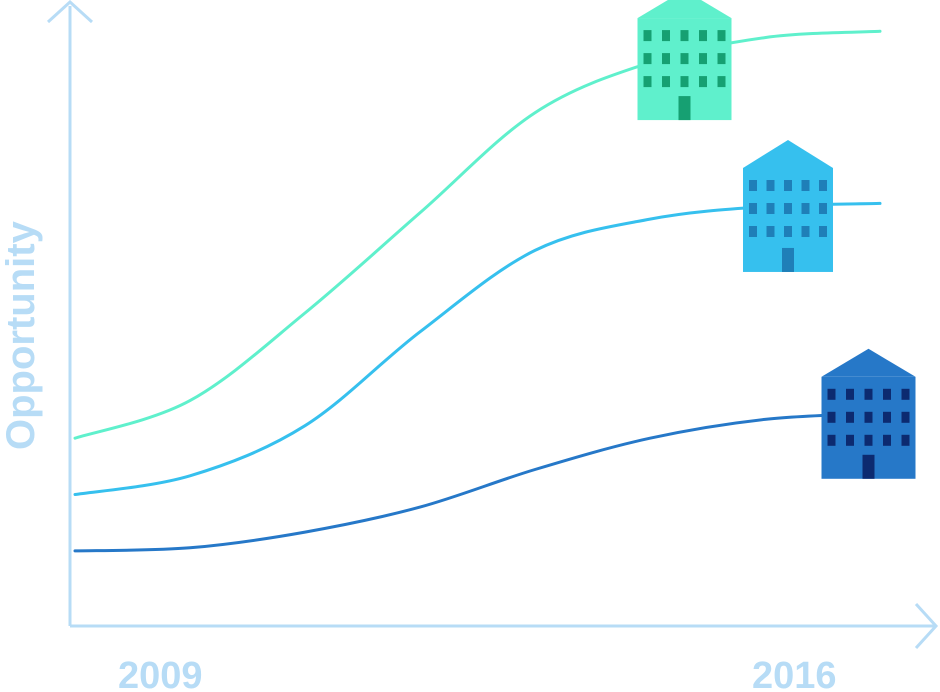 The height and width of the screenshot is (692, 940). Describe the element at coordinates (70, 12) in the screenshot. I see `y-axis-arrow-icon` at that location.